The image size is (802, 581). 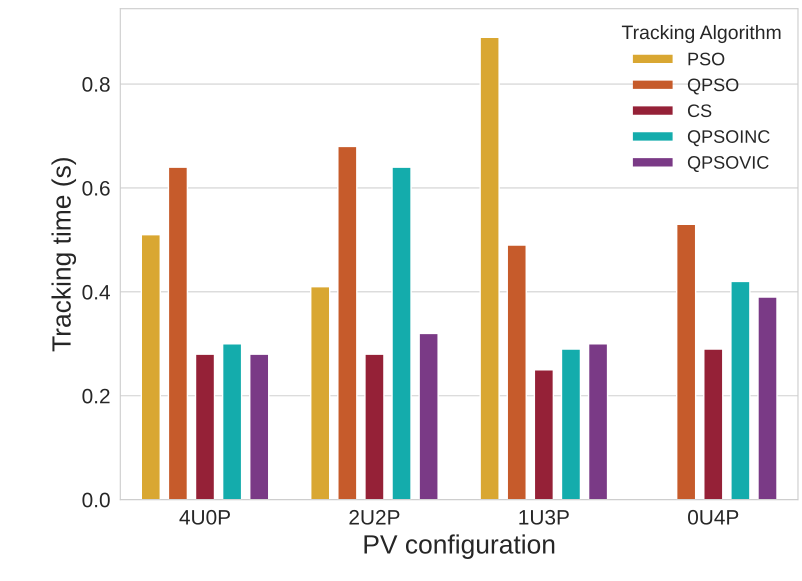 I want to click on legend-title: Tracking Algorithm, so click(x=701, y=34).